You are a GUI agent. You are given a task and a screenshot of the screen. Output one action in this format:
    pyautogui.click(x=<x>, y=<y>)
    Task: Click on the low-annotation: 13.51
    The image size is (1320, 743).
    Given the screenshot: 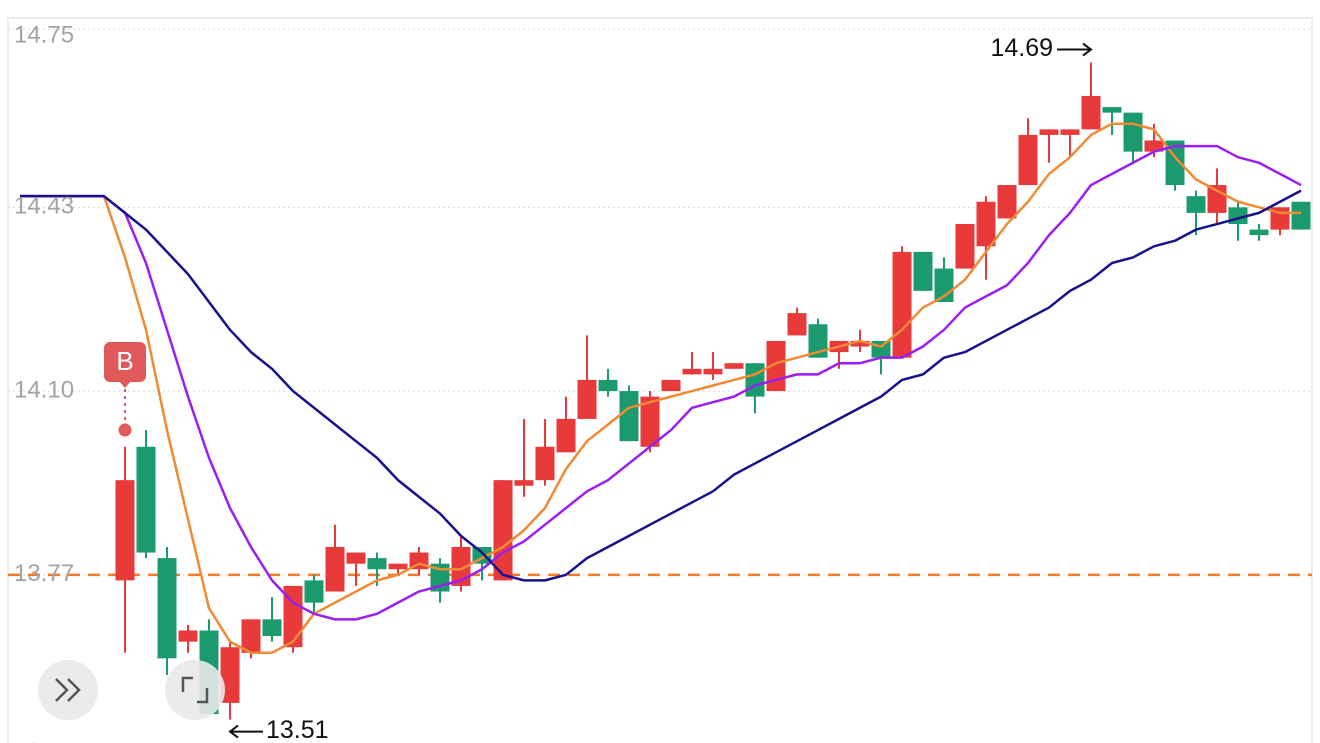 What is the action you would take?
    pyautogui.click(x=297, y=729)
    